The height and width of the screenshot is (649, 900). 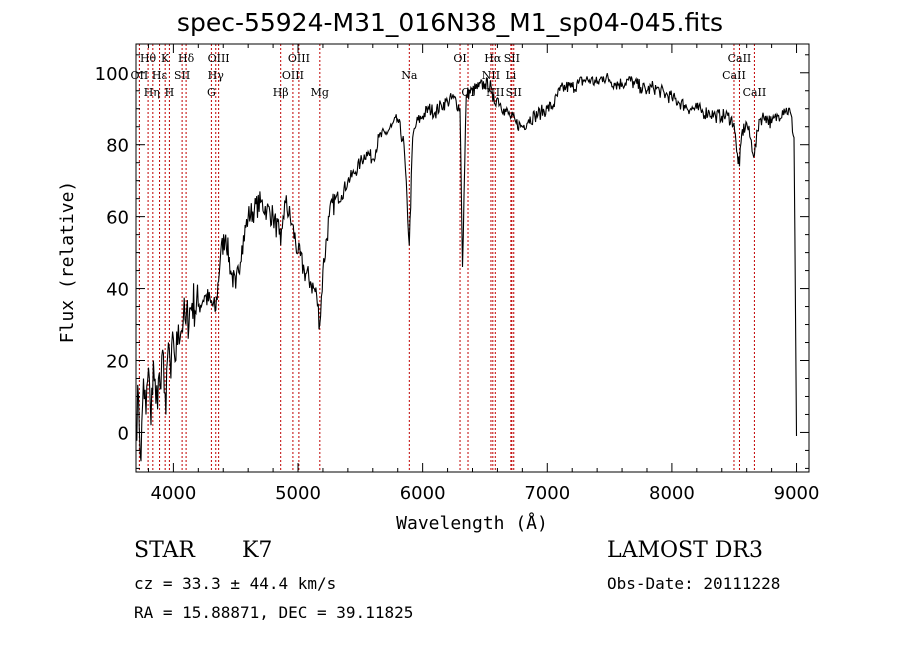 What do you see at coordinates (182, 75) in the screenshot?
I see `line-label-6: SII` at bounding box center [182, 75].